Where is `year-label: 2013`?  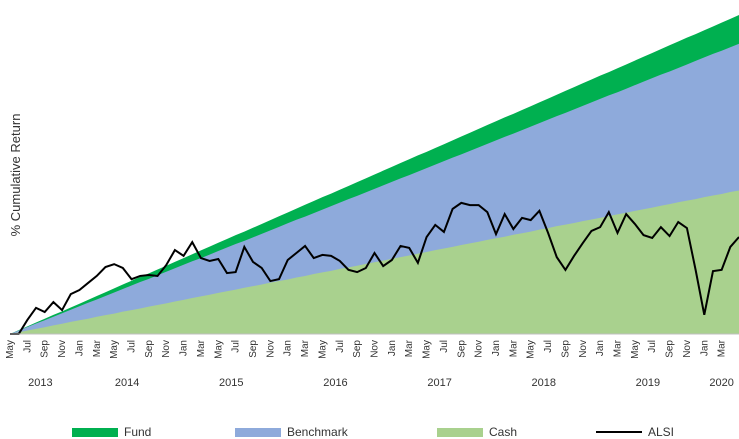
year-label: 2013 is located at coordinates (40, 383).